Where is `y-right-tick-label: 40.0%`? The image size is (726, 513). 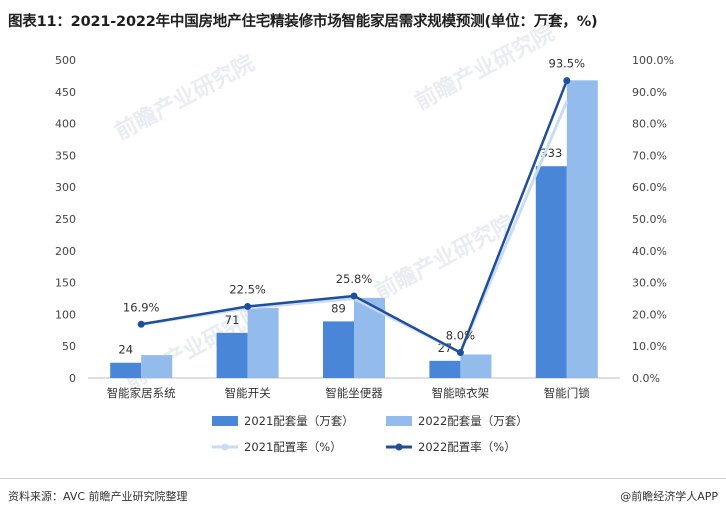
y-right-tick-label: 40.0% is located at coordinates (649, 251).